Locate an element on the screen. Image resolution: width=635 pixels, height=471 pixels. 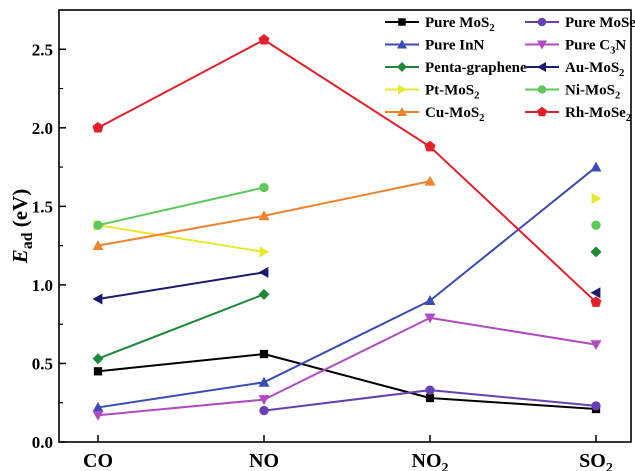
legend-label: Pure MoSe2 is located at coordinates (600, 24).